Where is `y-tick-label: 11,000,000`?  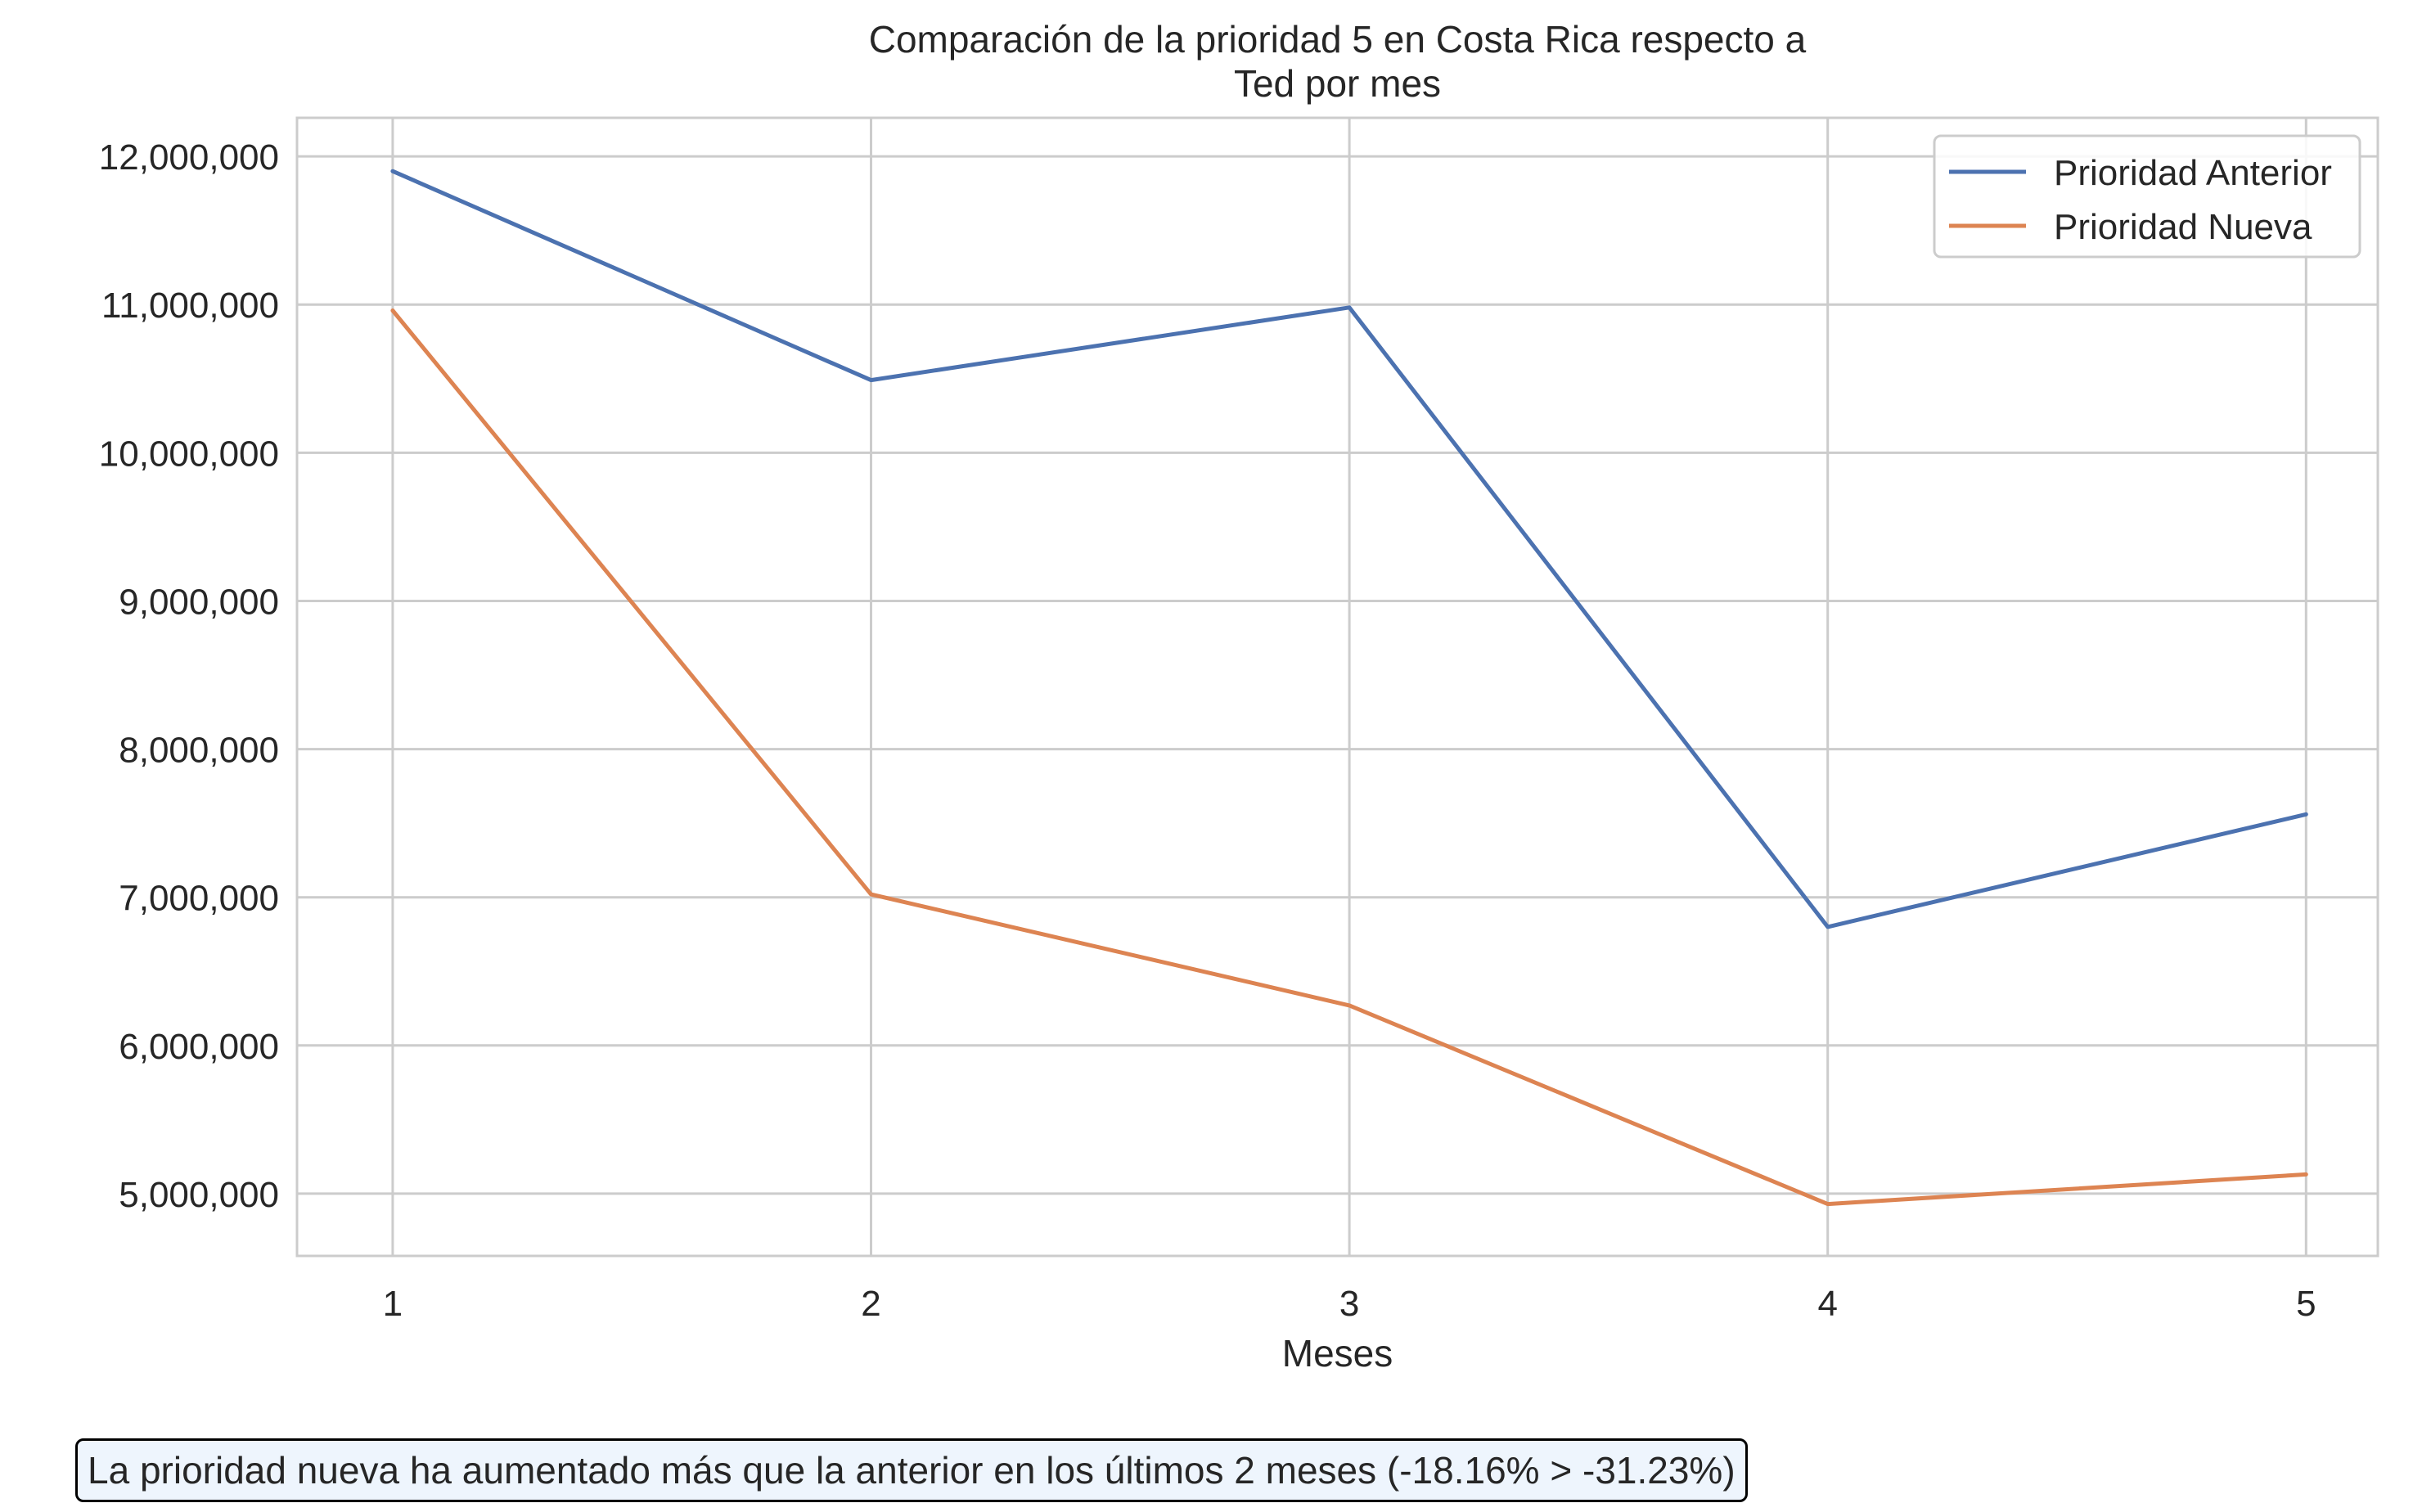
y-tick-label: 11,000,000 is located at coordinates (190, 306).